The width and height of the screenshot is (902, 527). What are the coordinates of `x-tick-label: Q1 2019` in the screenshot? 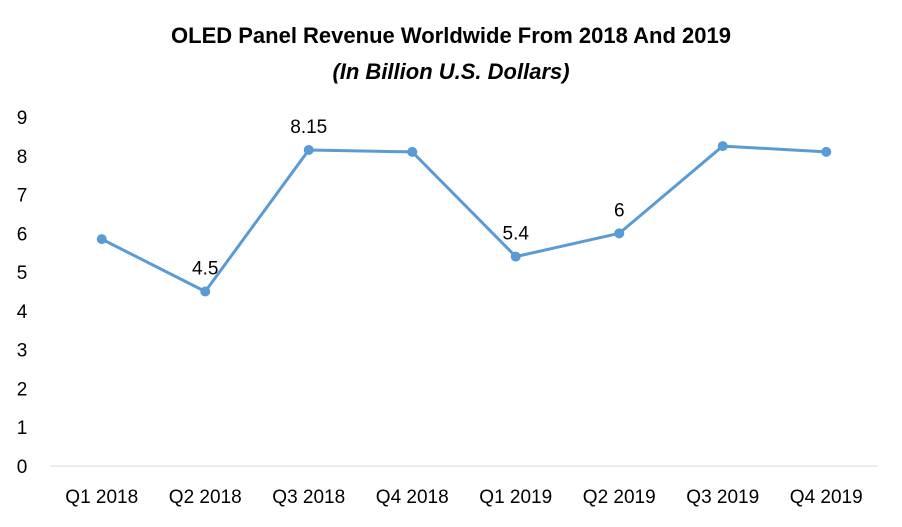 It's located at (515, 497).